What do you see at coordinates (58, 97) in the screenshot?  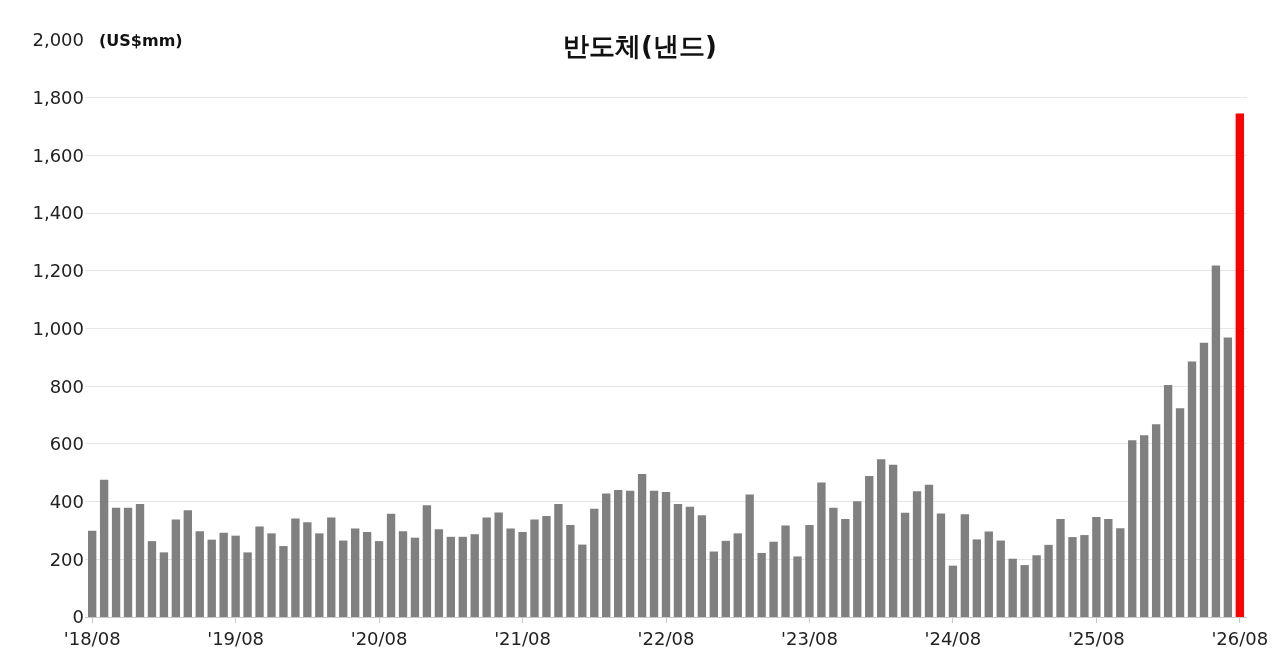 I see `y-tick-label: 1,800` at bounding box center [58, 97].